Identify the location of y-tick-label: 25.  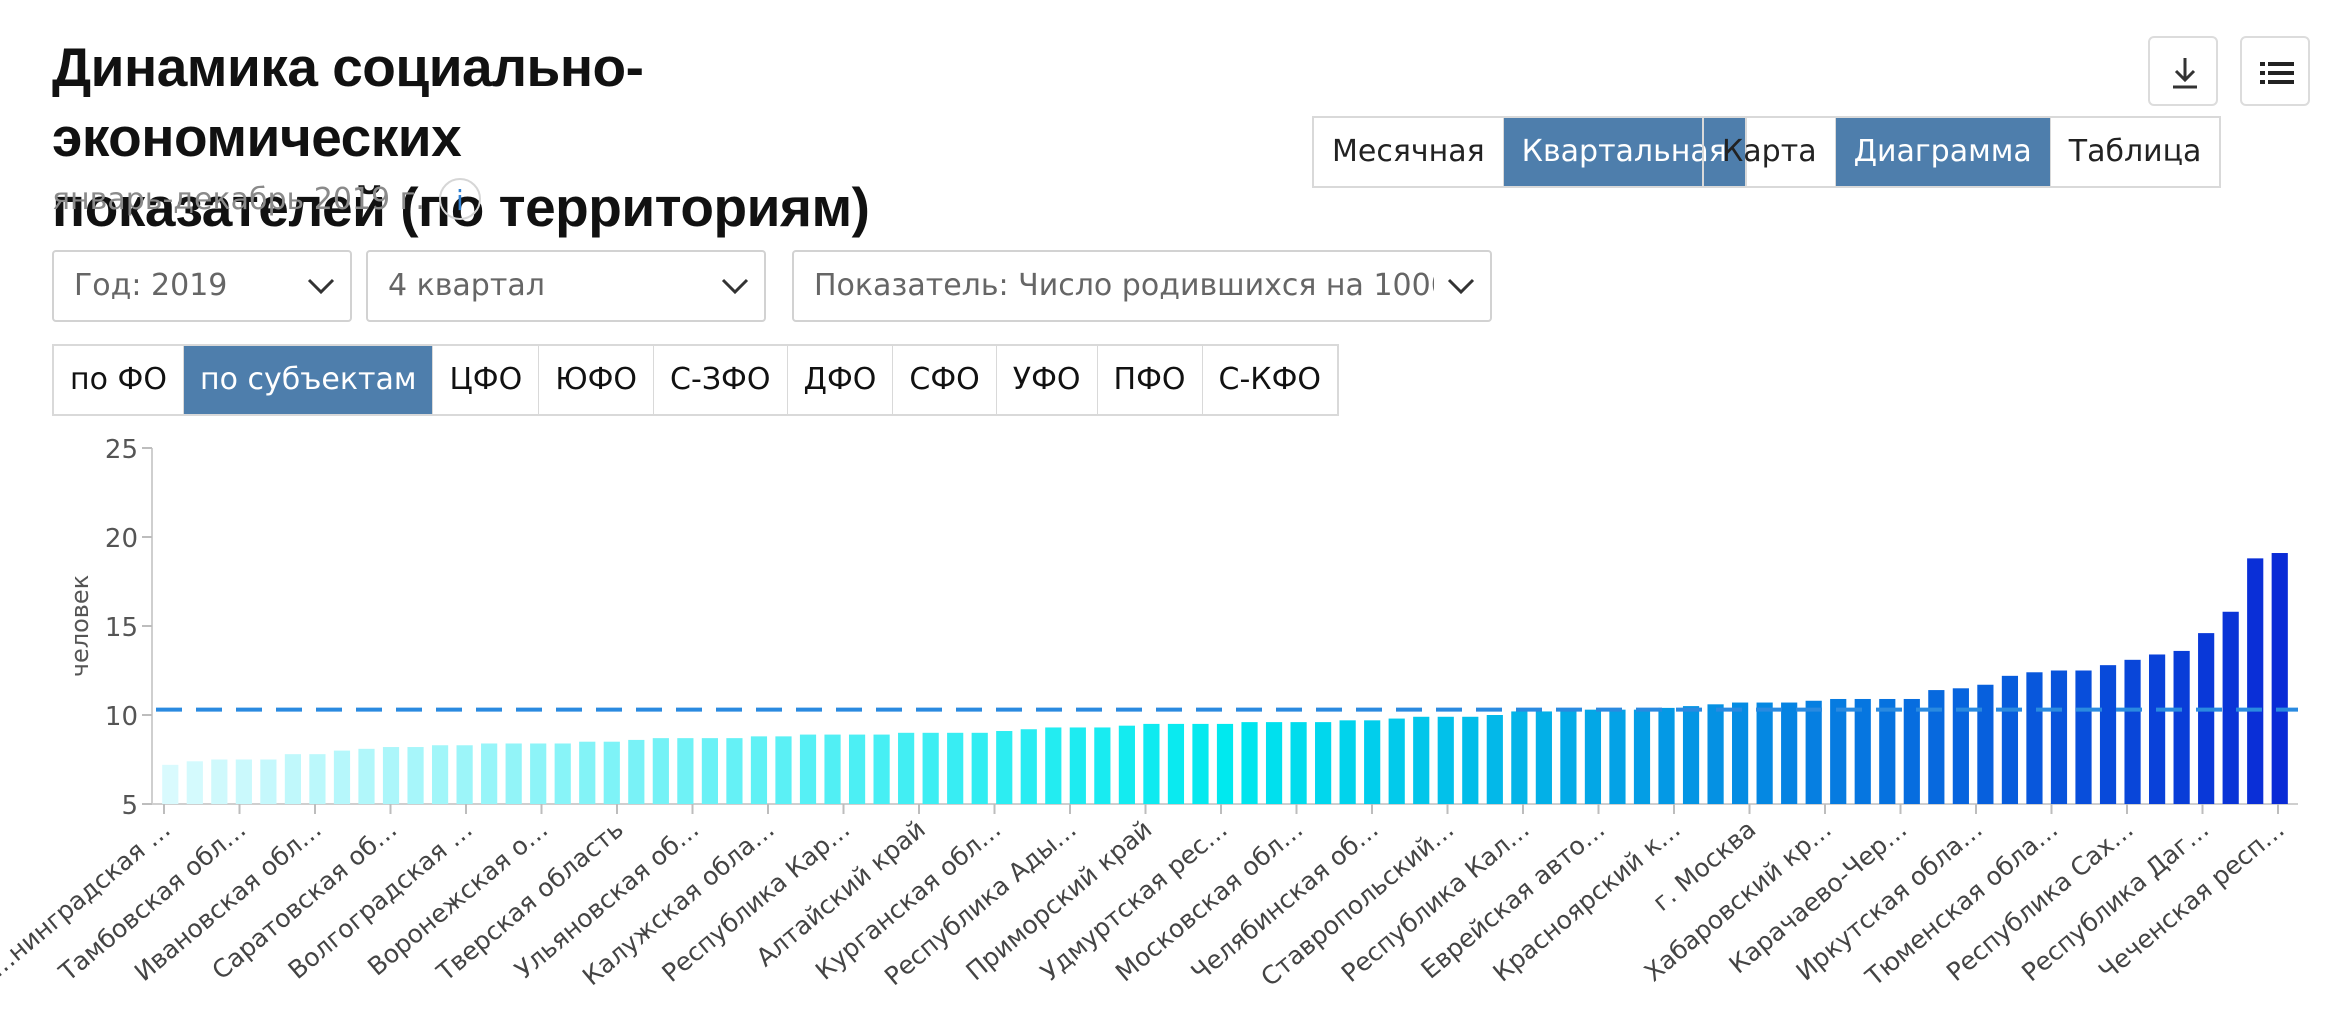
(121, 450).